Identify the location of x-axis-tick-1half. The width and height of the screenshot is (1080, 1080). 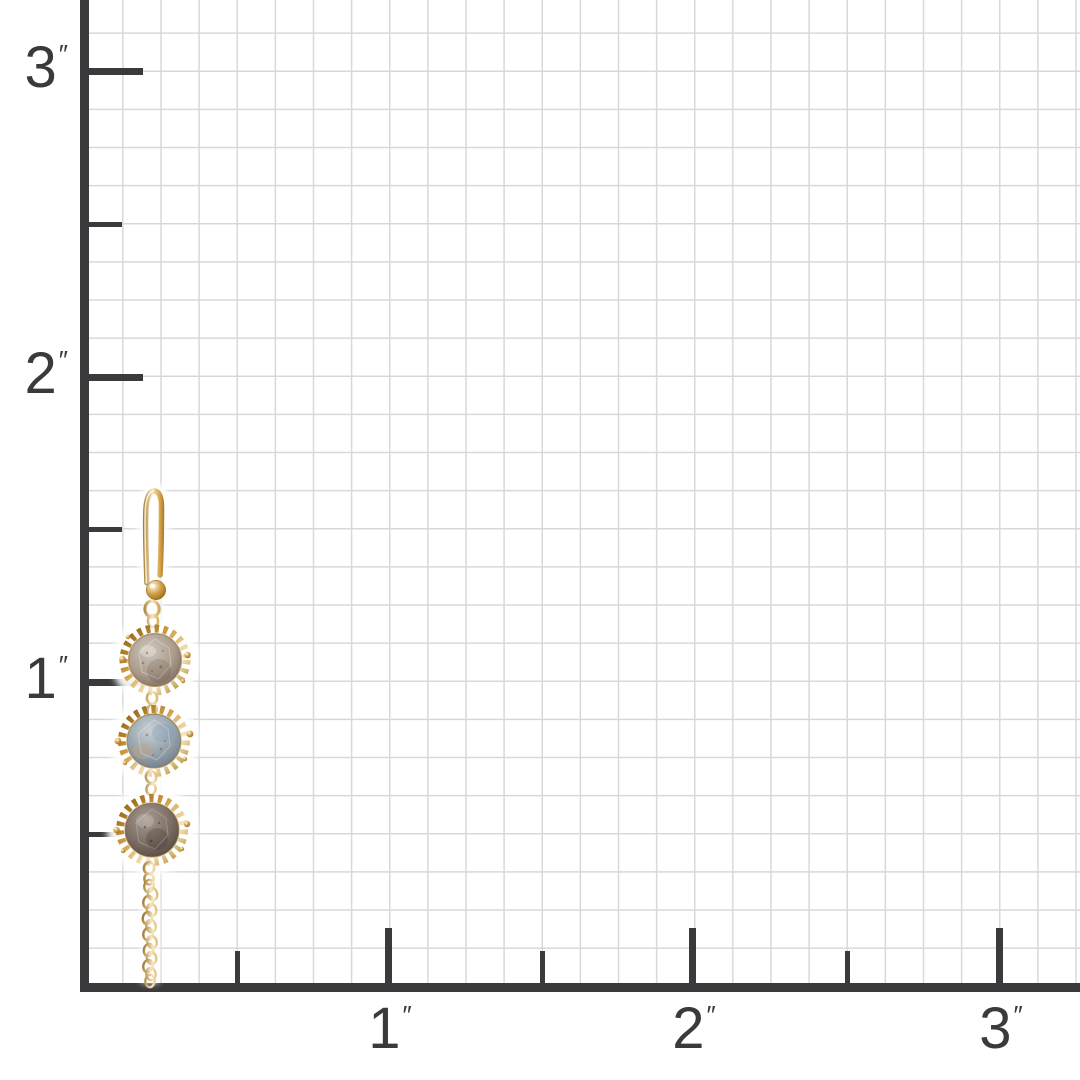
(542, 967).